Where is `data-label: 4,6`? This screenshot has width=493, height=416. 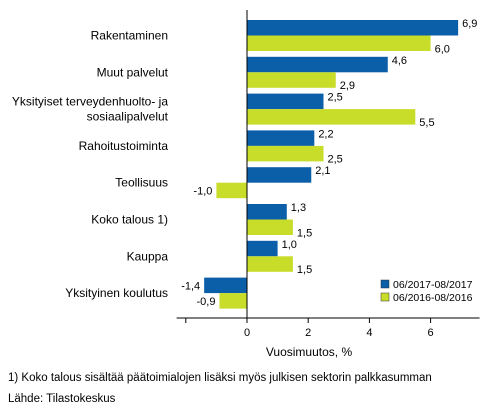 data-label: 4,6 is located at coordinates (399, 61).